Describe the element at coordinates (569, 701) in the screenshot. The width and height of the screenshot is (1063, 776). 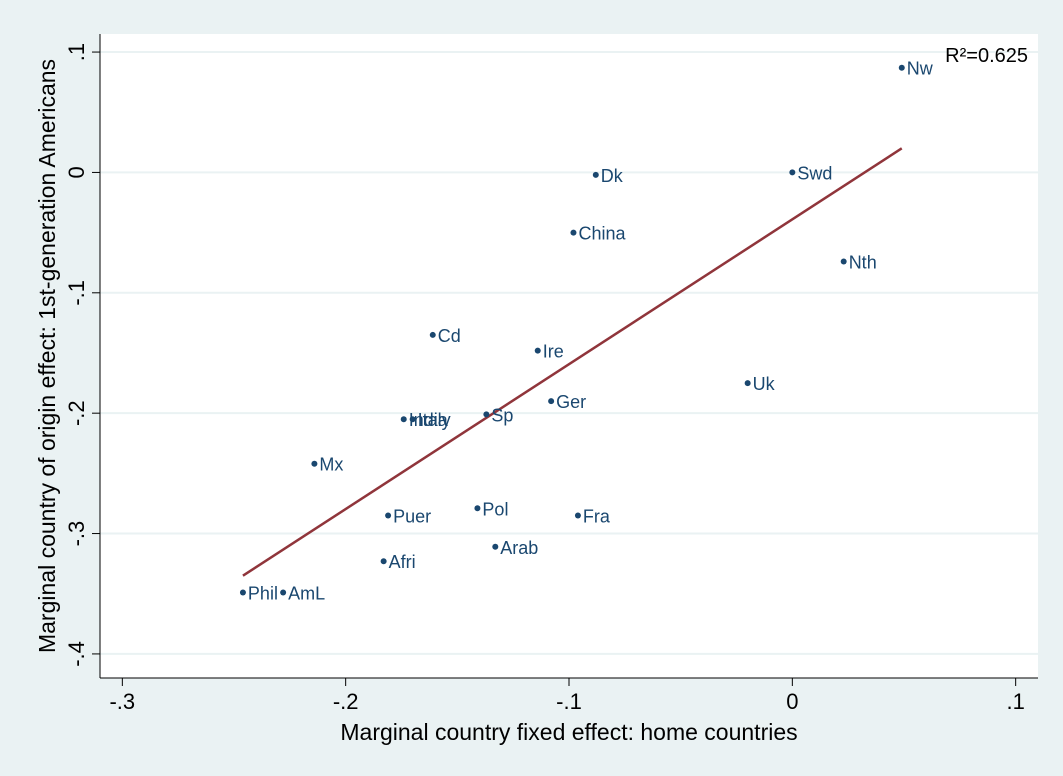
I see `x-tick-label: -.1` at that location.